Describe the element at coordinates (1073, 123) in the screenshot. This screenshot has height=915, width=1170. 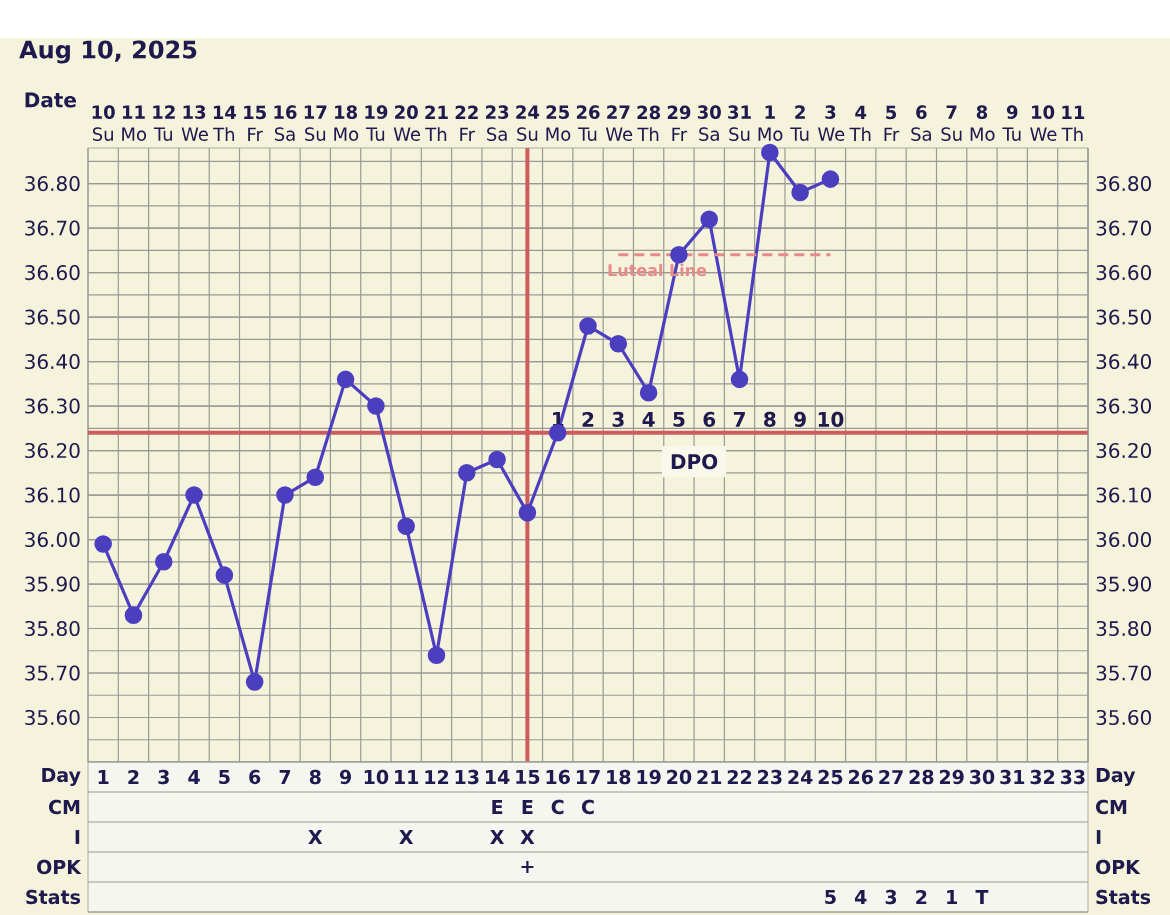
I see `x-tick-label: 11 Th` at that location.